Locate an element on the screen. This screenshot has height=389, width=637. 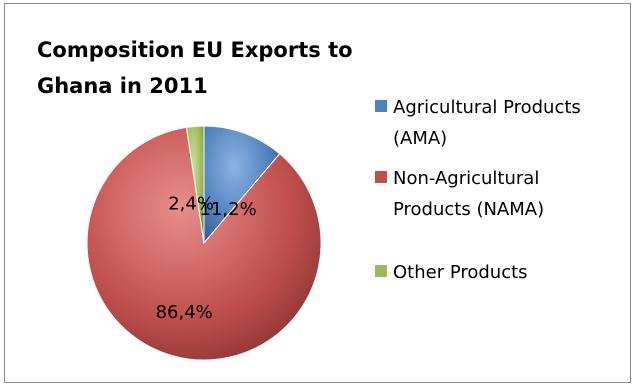
legend-label-agricultural: Agricultural Products (AMA) is located at coordinates (487, 123).